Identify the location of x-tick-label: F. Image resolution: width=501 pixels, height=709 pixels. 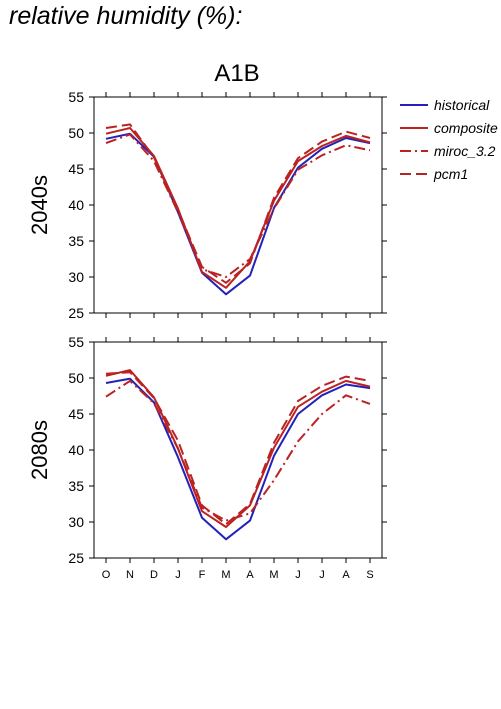
(202, 575).